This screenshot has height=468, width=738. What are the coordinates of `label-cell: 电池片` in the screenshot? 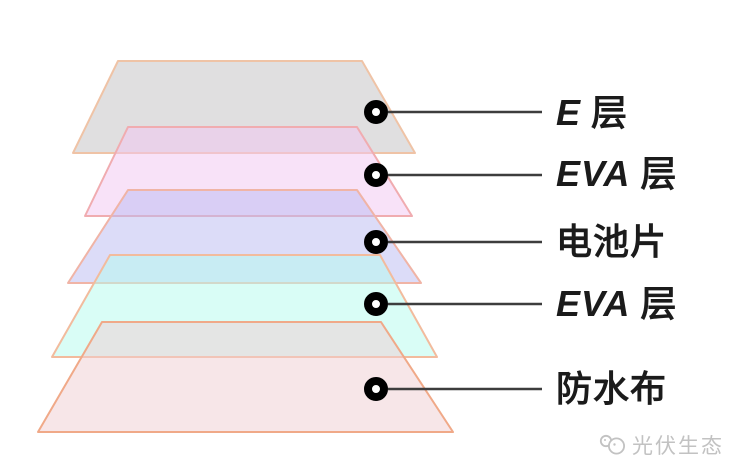 It's located at (611, 242).